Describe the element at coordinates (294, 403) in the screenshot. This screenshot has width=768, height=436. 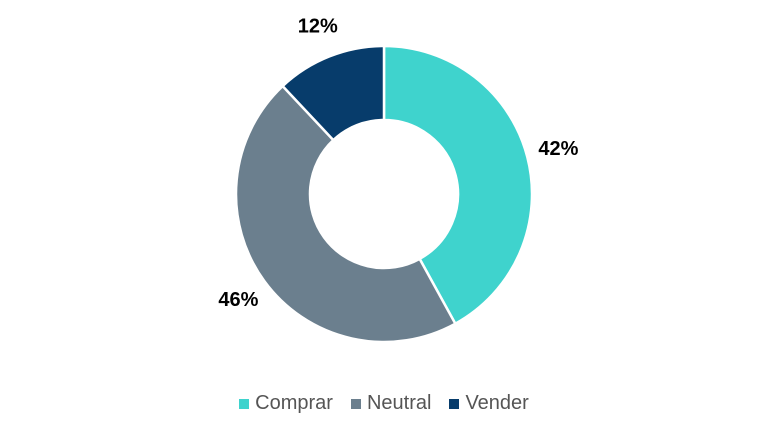
I see `legend-label-comprar: Comprar` at that location.